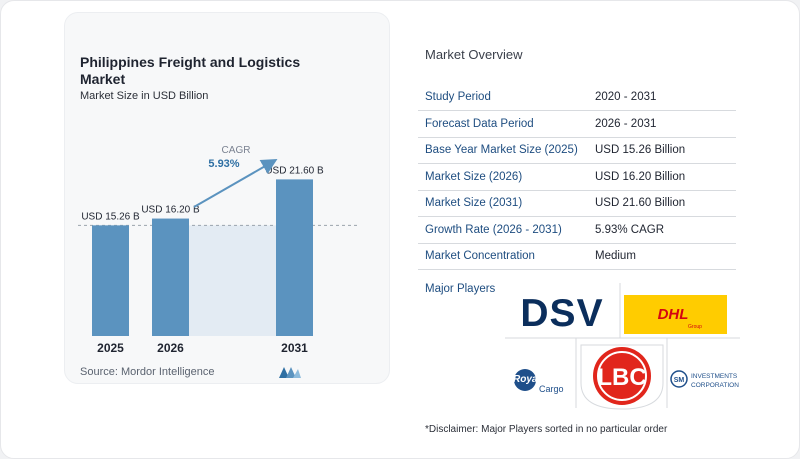 Image resolution: width=800 pixels, height=459 pixels. Describe the element at coordinates (460, 289) in the screenshot. I see `major-players-title: Major Players` at that location.